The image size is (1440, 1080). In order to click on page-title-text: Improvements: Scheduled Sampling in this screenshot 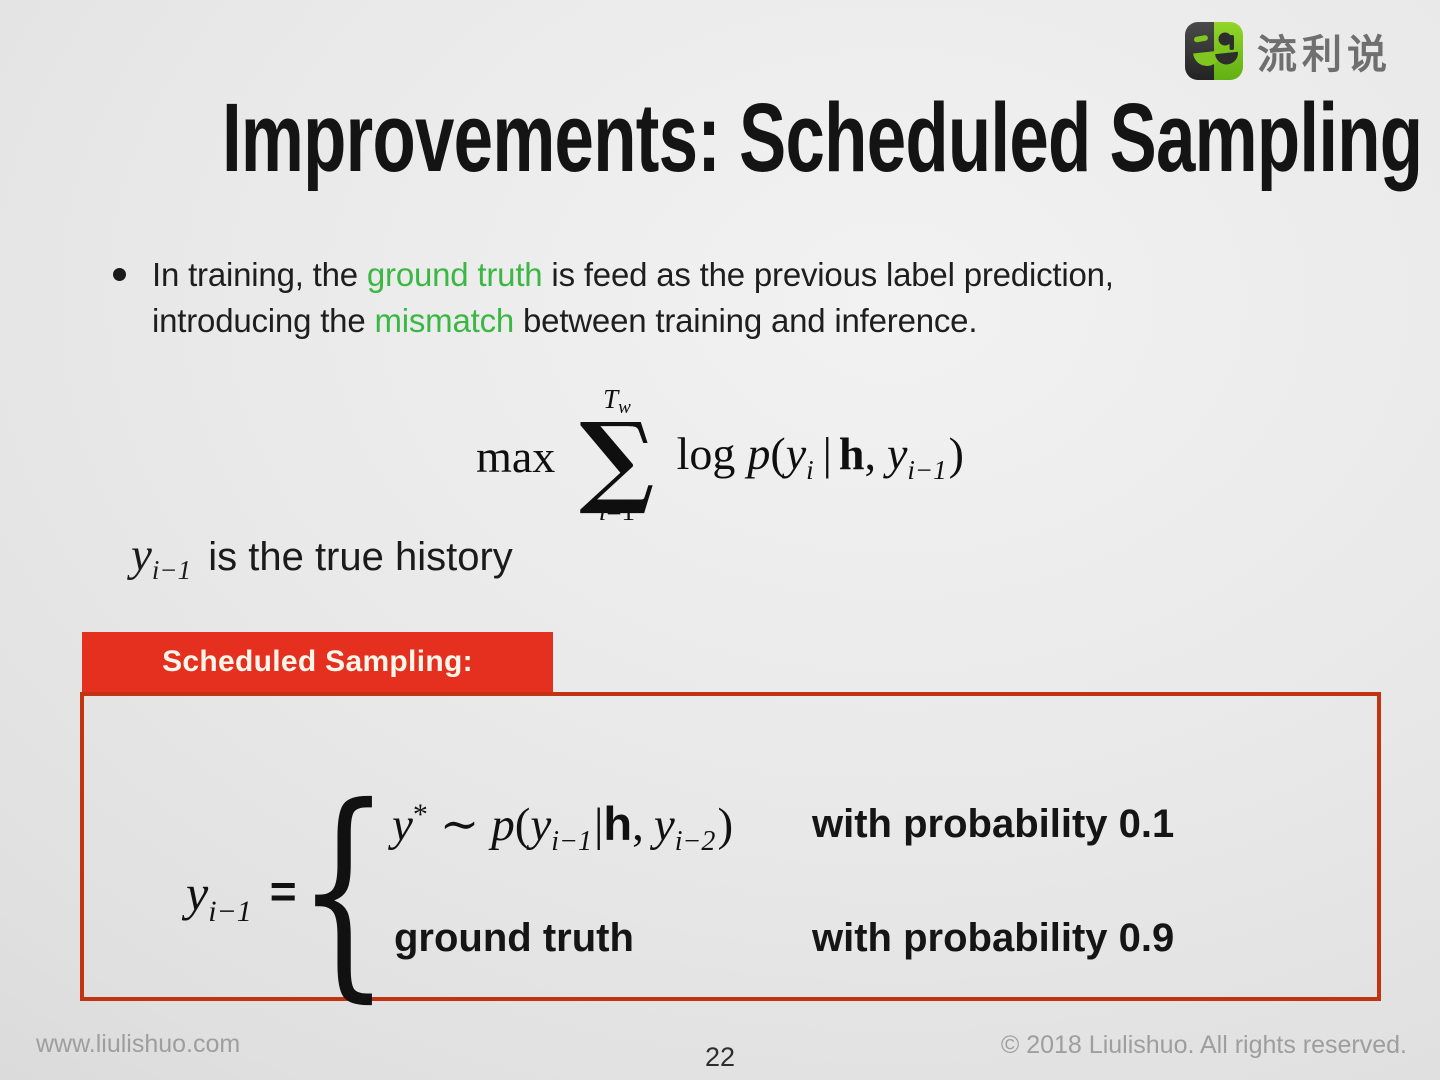, I will do `click(822, 137)`.